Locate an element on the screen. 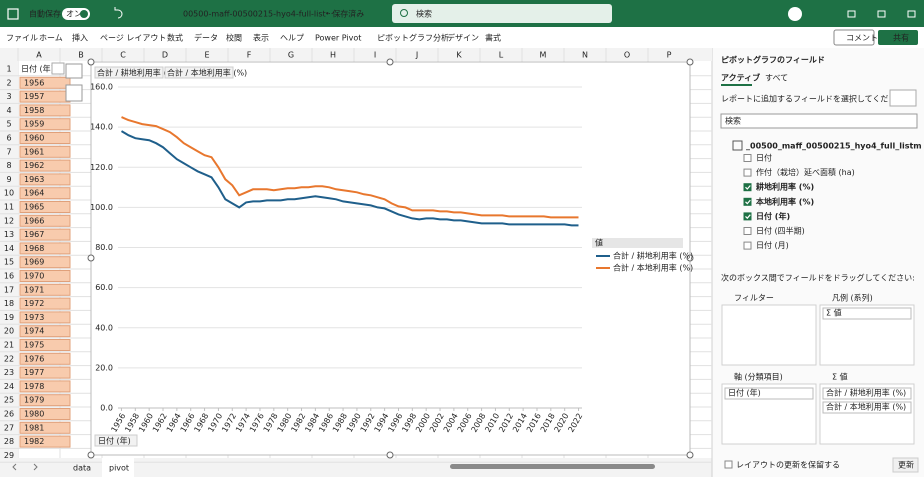  share-text: 共有 is located at coordinates (901, 38).